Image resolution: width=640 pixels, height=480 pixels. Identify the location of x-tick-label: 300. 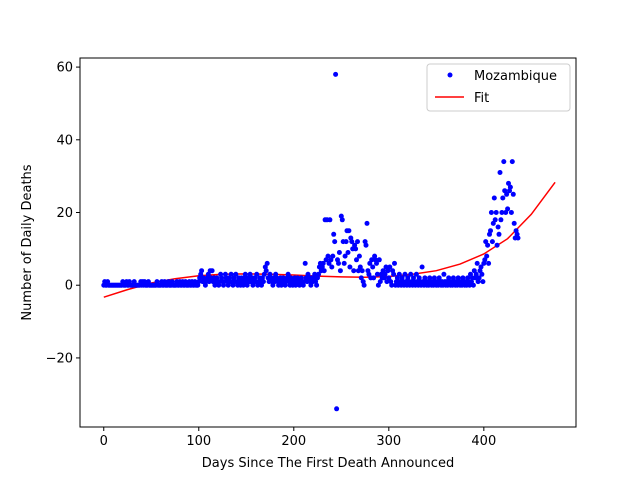
(388, 441).